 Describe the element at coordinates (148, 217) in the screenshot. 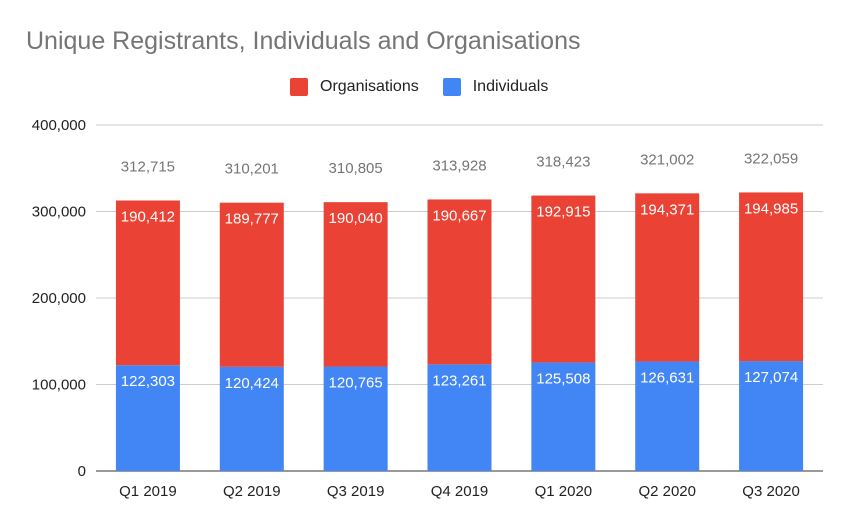

I see `data-label-organisations: 190,412` at that location.